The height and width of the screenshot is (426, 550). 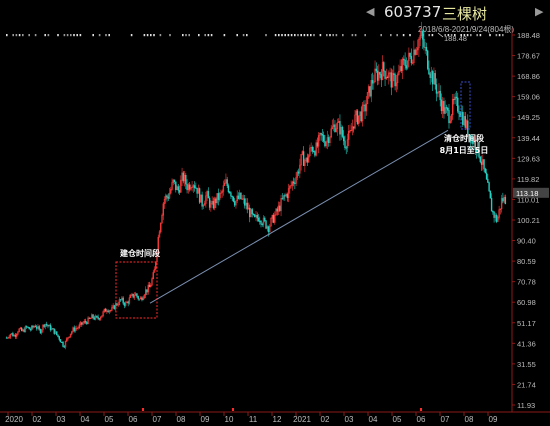 I want to click on x-tick-label: 09, so click(x=205, y=419).